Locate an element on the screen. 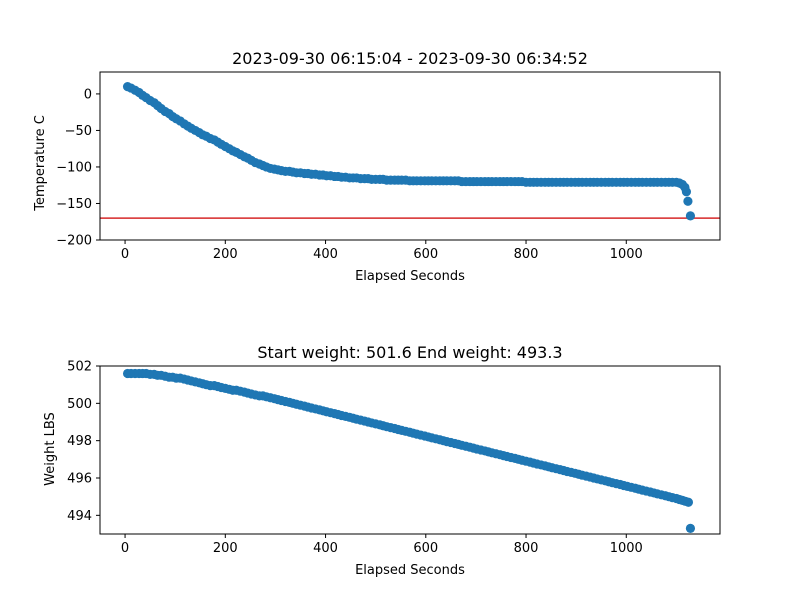 This screenshot has width=800, height=600. weight-ytick-label: 502 is located at coordinates (79, 367).